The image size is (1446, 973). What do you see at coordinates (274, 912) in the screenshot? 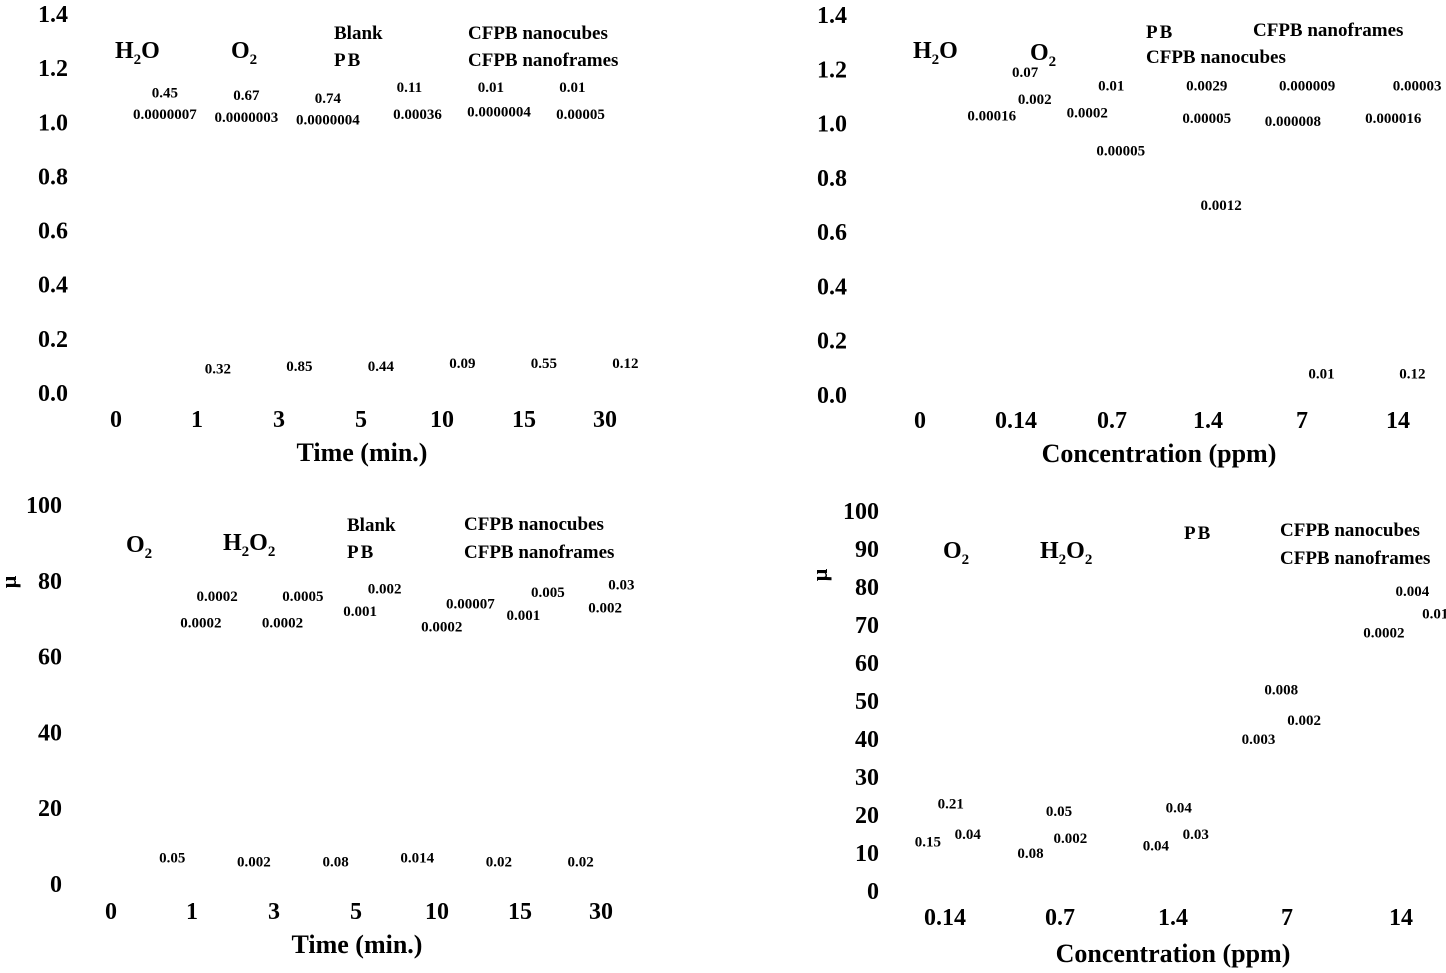
I see `chart-c-xtick-label: 3` at bounding box center [274, 912].